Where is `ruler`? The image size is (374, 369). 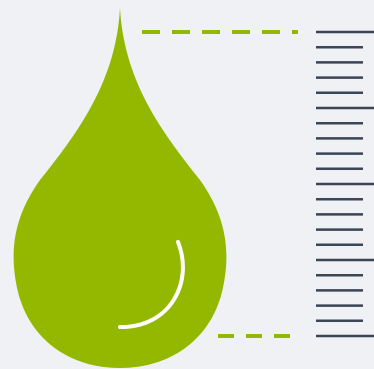 ruler is located at coordinates (345, 184).